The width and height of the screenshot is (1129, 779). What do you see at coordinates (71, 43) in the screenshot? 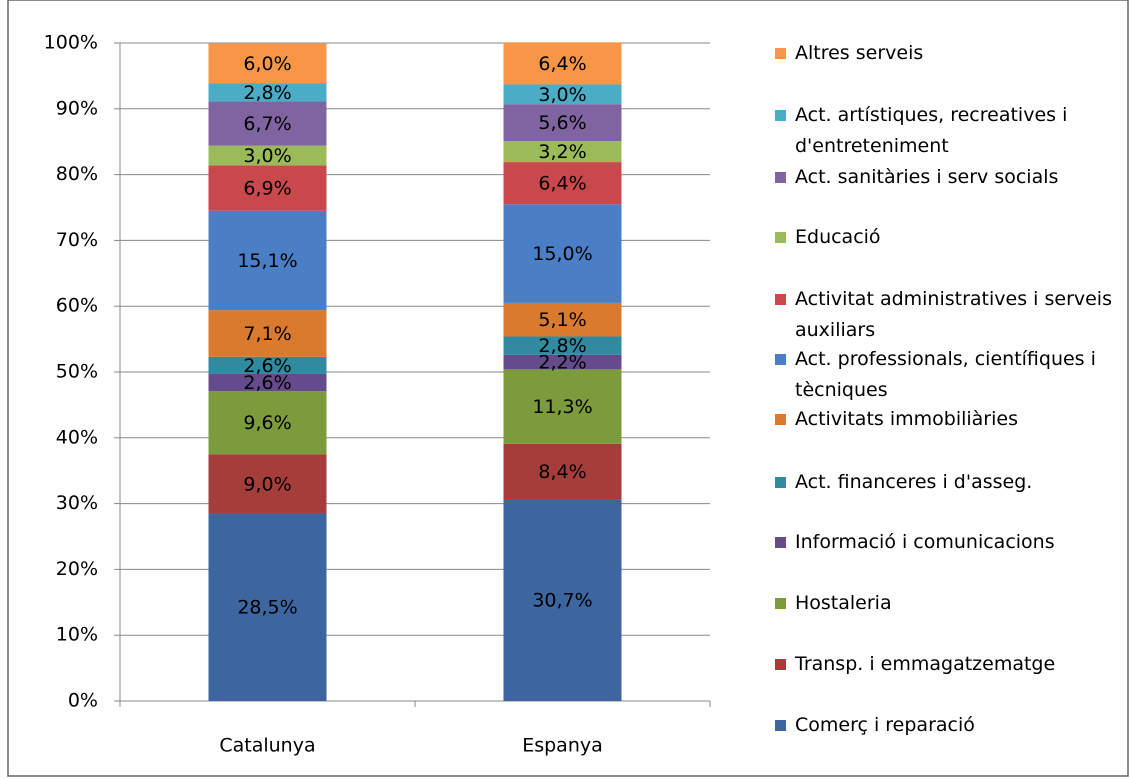
I see `y-tick-label: 100%` at bounding box center [71, 43].